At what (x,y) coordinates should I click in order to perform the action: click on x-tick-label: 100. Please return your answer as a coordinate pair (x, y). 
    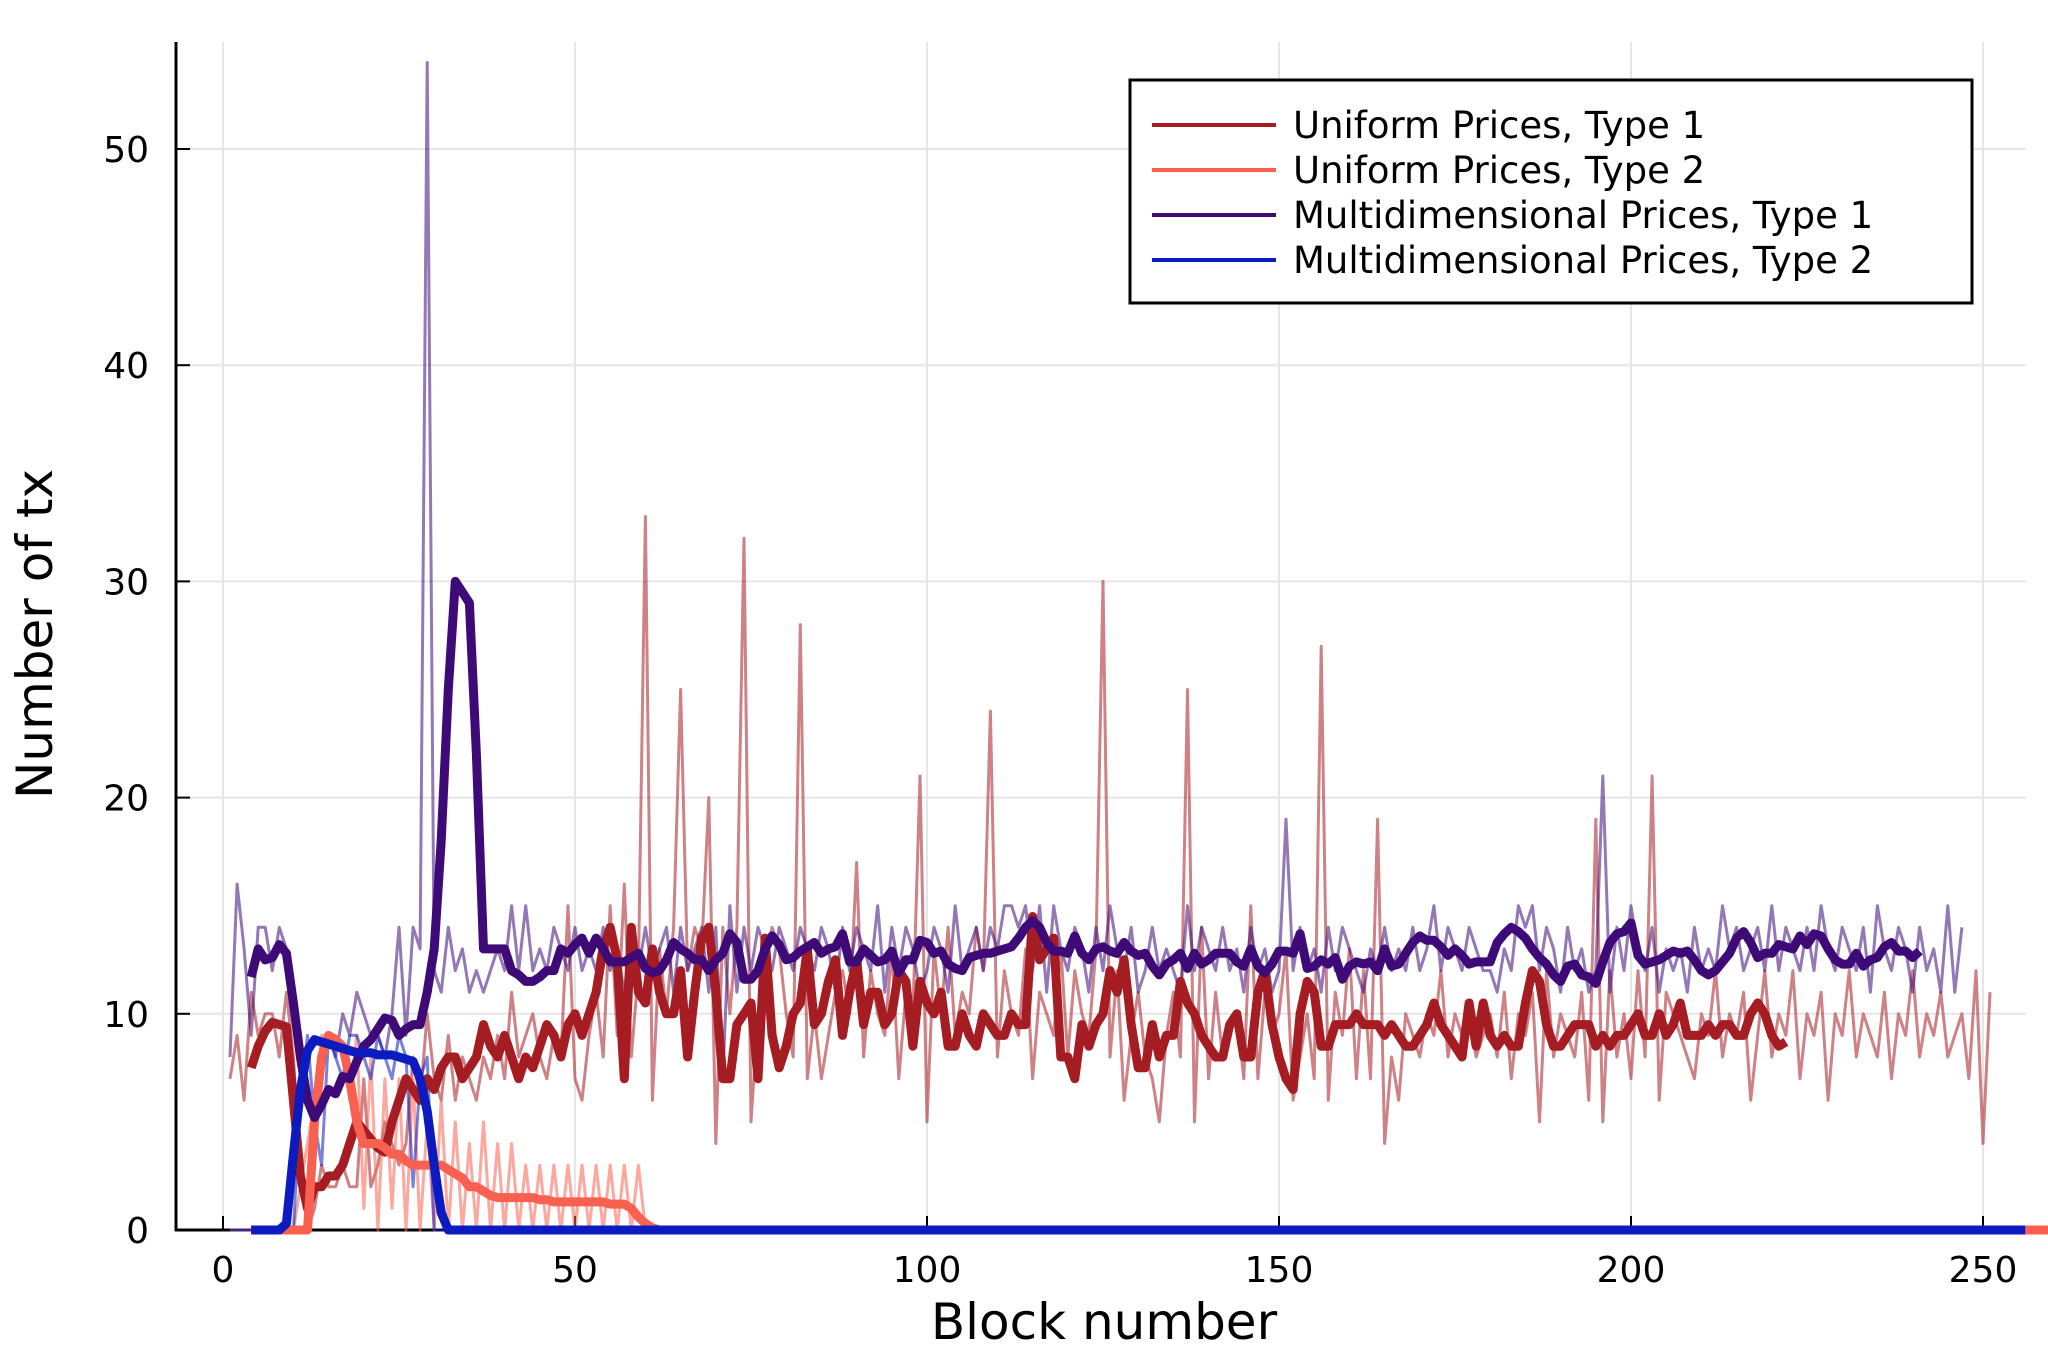
    Looking at the image, I should click on (927, 1270).